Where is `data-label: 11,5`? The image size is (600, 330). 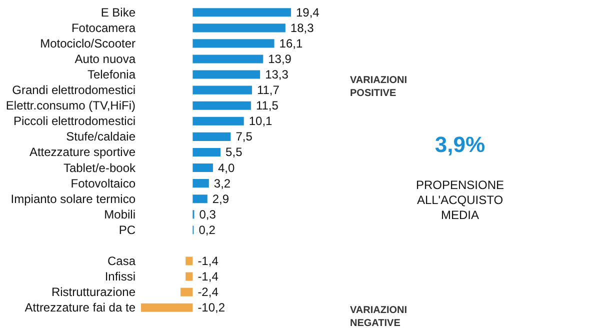 data-label: 11,5 is located at coordinates (267, 105).